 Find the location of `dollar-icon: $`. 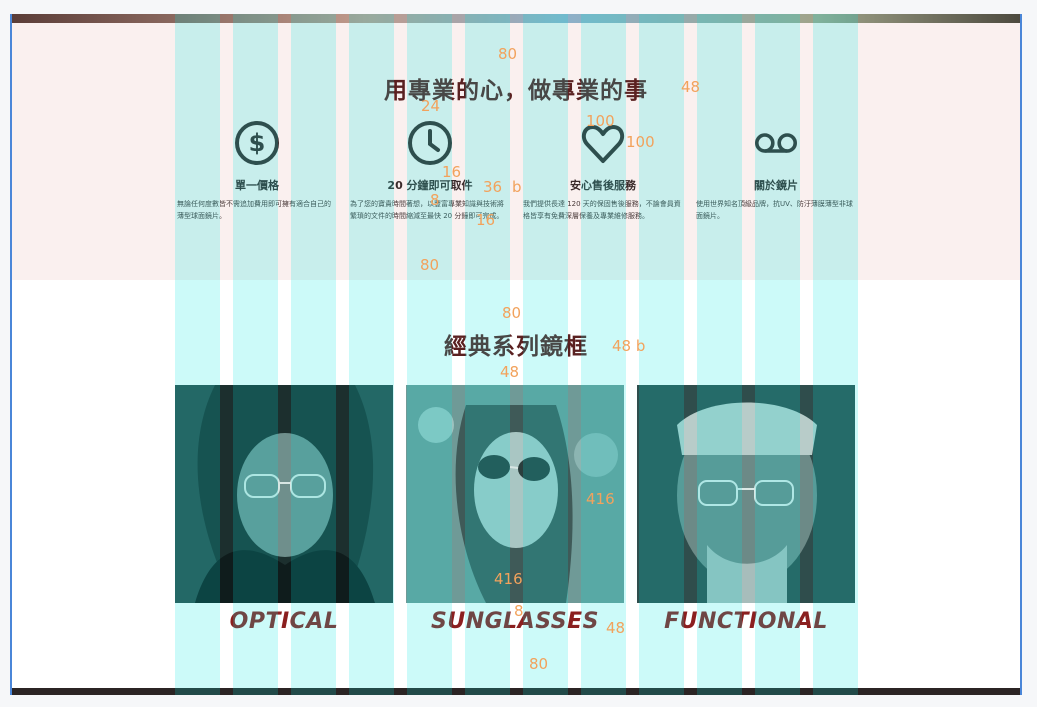

dollar-icon: $ is located at coordinates (257, 143).